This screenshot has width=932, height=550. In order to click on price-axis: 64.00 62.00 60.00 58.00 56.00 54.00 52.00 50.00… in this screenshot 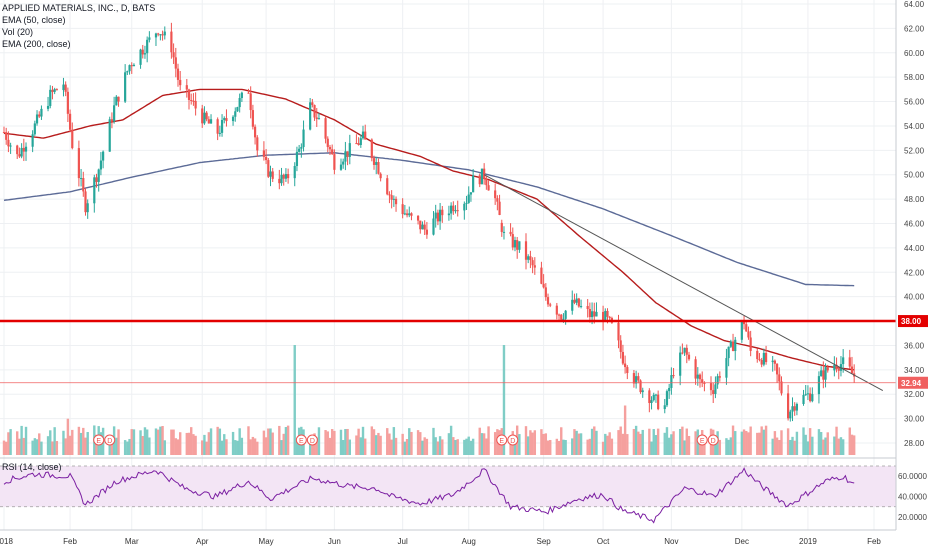, I will do `click(913, 275)`.